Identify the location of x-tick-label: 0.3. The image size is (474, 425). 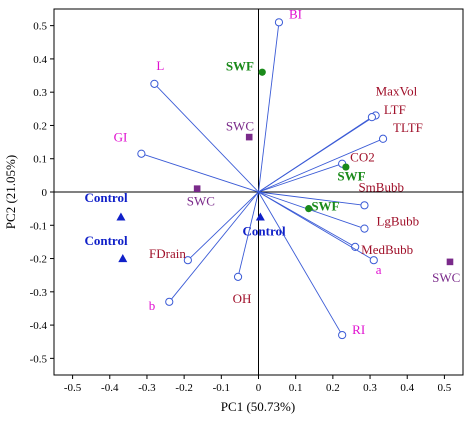
(370, 388).